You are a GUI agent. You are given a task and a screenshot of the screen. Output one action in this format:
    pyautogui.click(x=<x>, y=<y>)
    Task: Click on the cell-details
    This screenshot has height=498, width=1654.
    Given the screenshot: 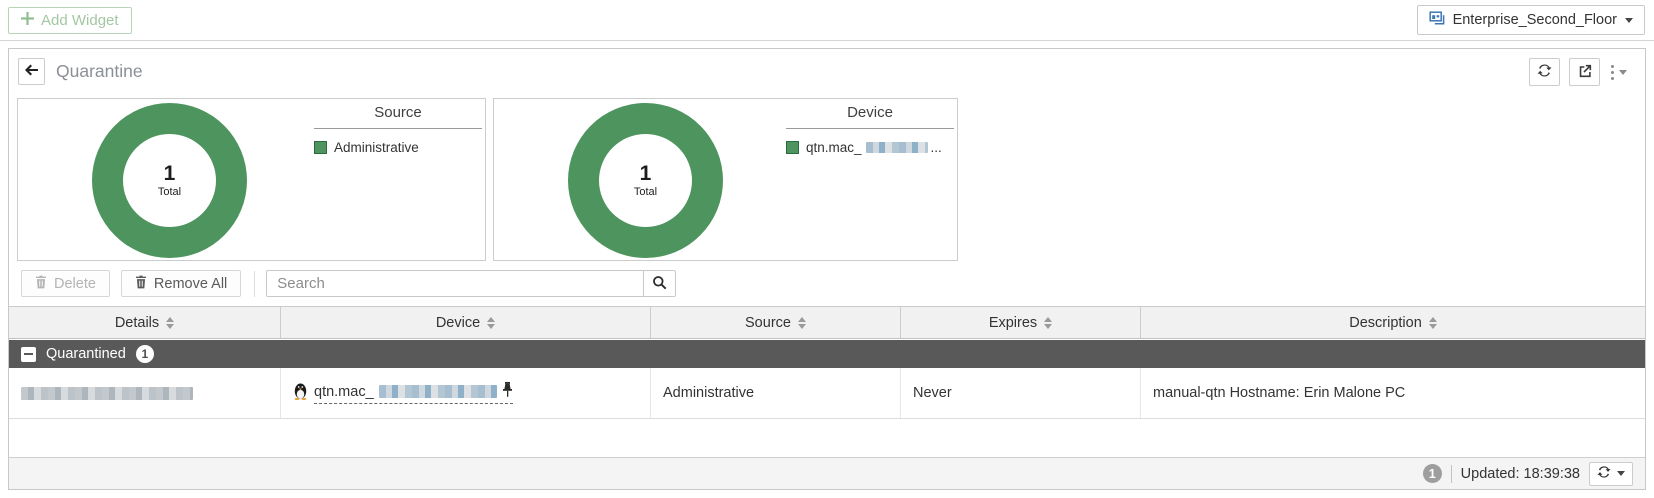 What is the action you would take?
    pyautogui.click(x=145, y=393)
    